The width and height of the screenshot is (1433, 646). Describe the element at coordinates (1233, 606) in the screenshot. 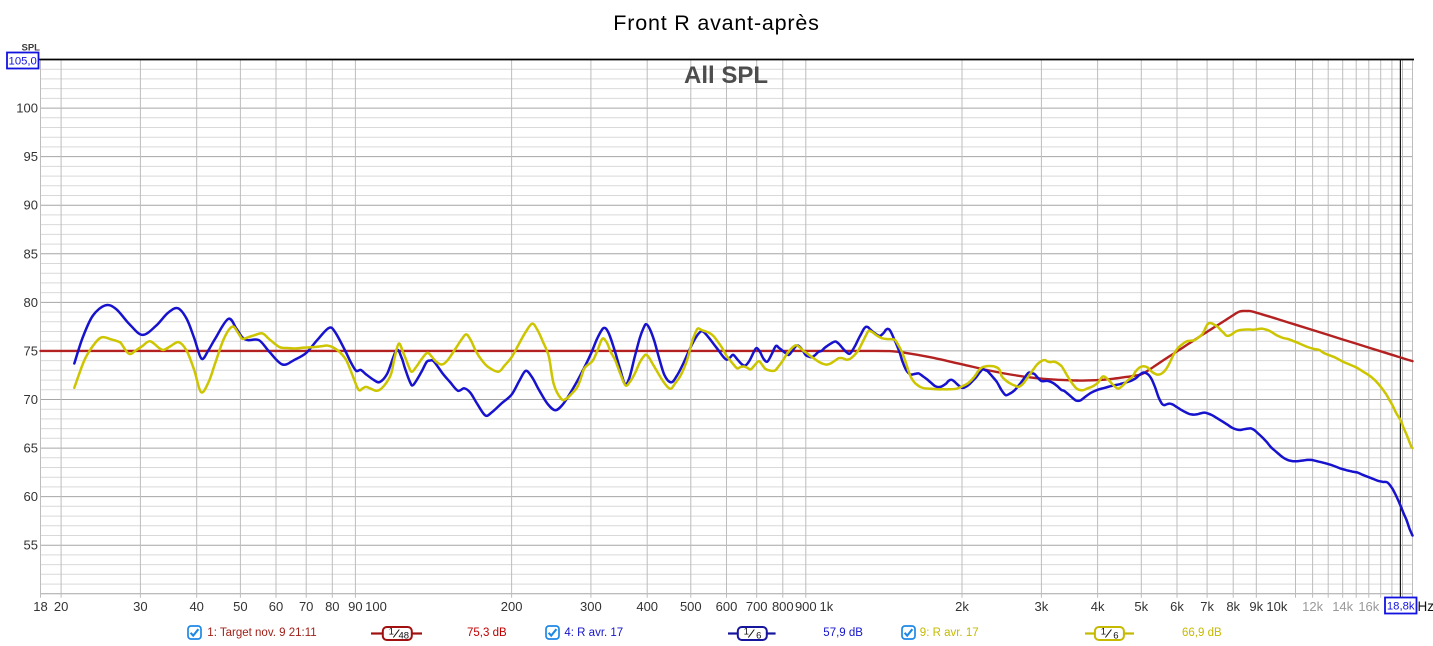

I see `svg-text: 8k` at that location.